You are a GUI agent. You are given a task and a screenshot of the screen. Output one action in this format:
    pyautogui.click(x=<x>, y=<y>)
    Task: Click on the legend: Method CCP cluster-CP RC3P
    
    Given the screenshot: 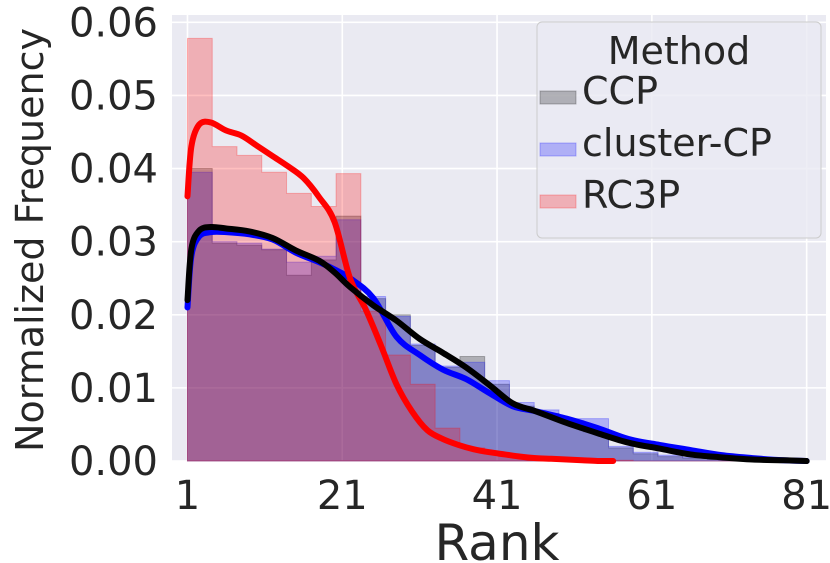 What is the action you would take?
    pyautogui.click(x=679, y=130)
    